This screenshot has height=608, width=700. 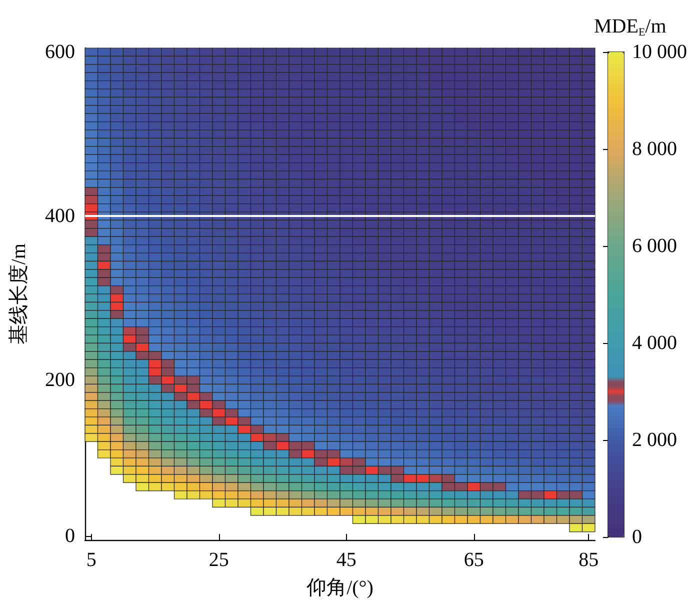 I want to click on color-bar-label: 0, so click(x=637, y=537).